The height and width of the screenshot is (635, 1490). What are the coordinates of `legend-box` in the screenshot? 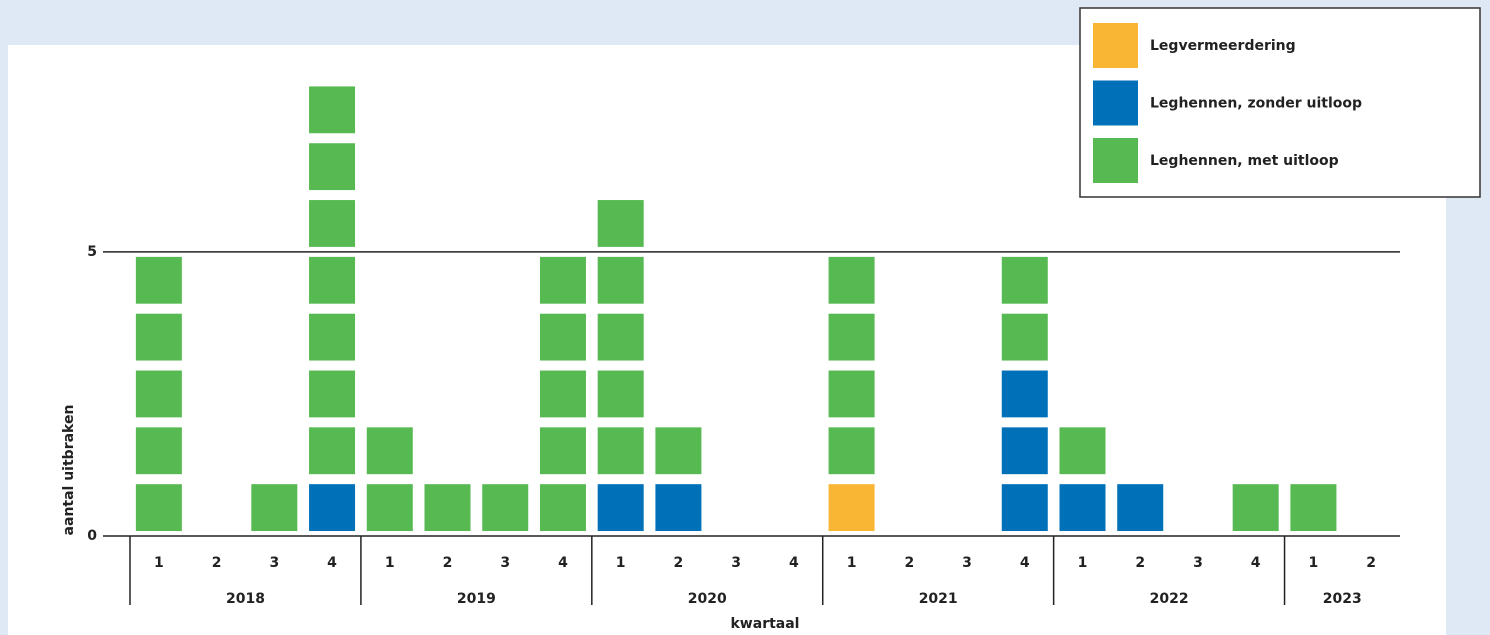 It's located at (1280, 102).